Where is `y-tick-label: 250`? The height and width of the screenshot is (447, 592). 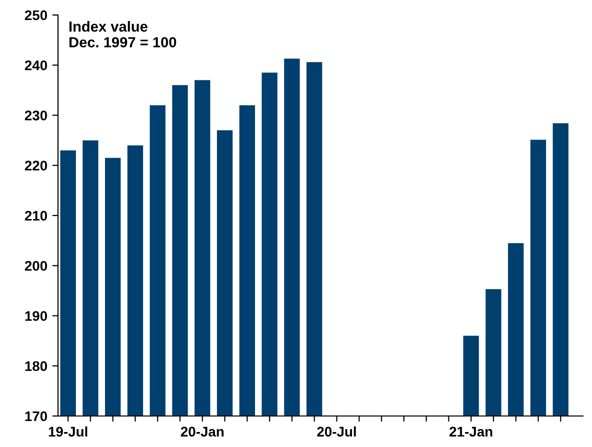
y-tick-label: 250 is located at coordinates (36, 15).